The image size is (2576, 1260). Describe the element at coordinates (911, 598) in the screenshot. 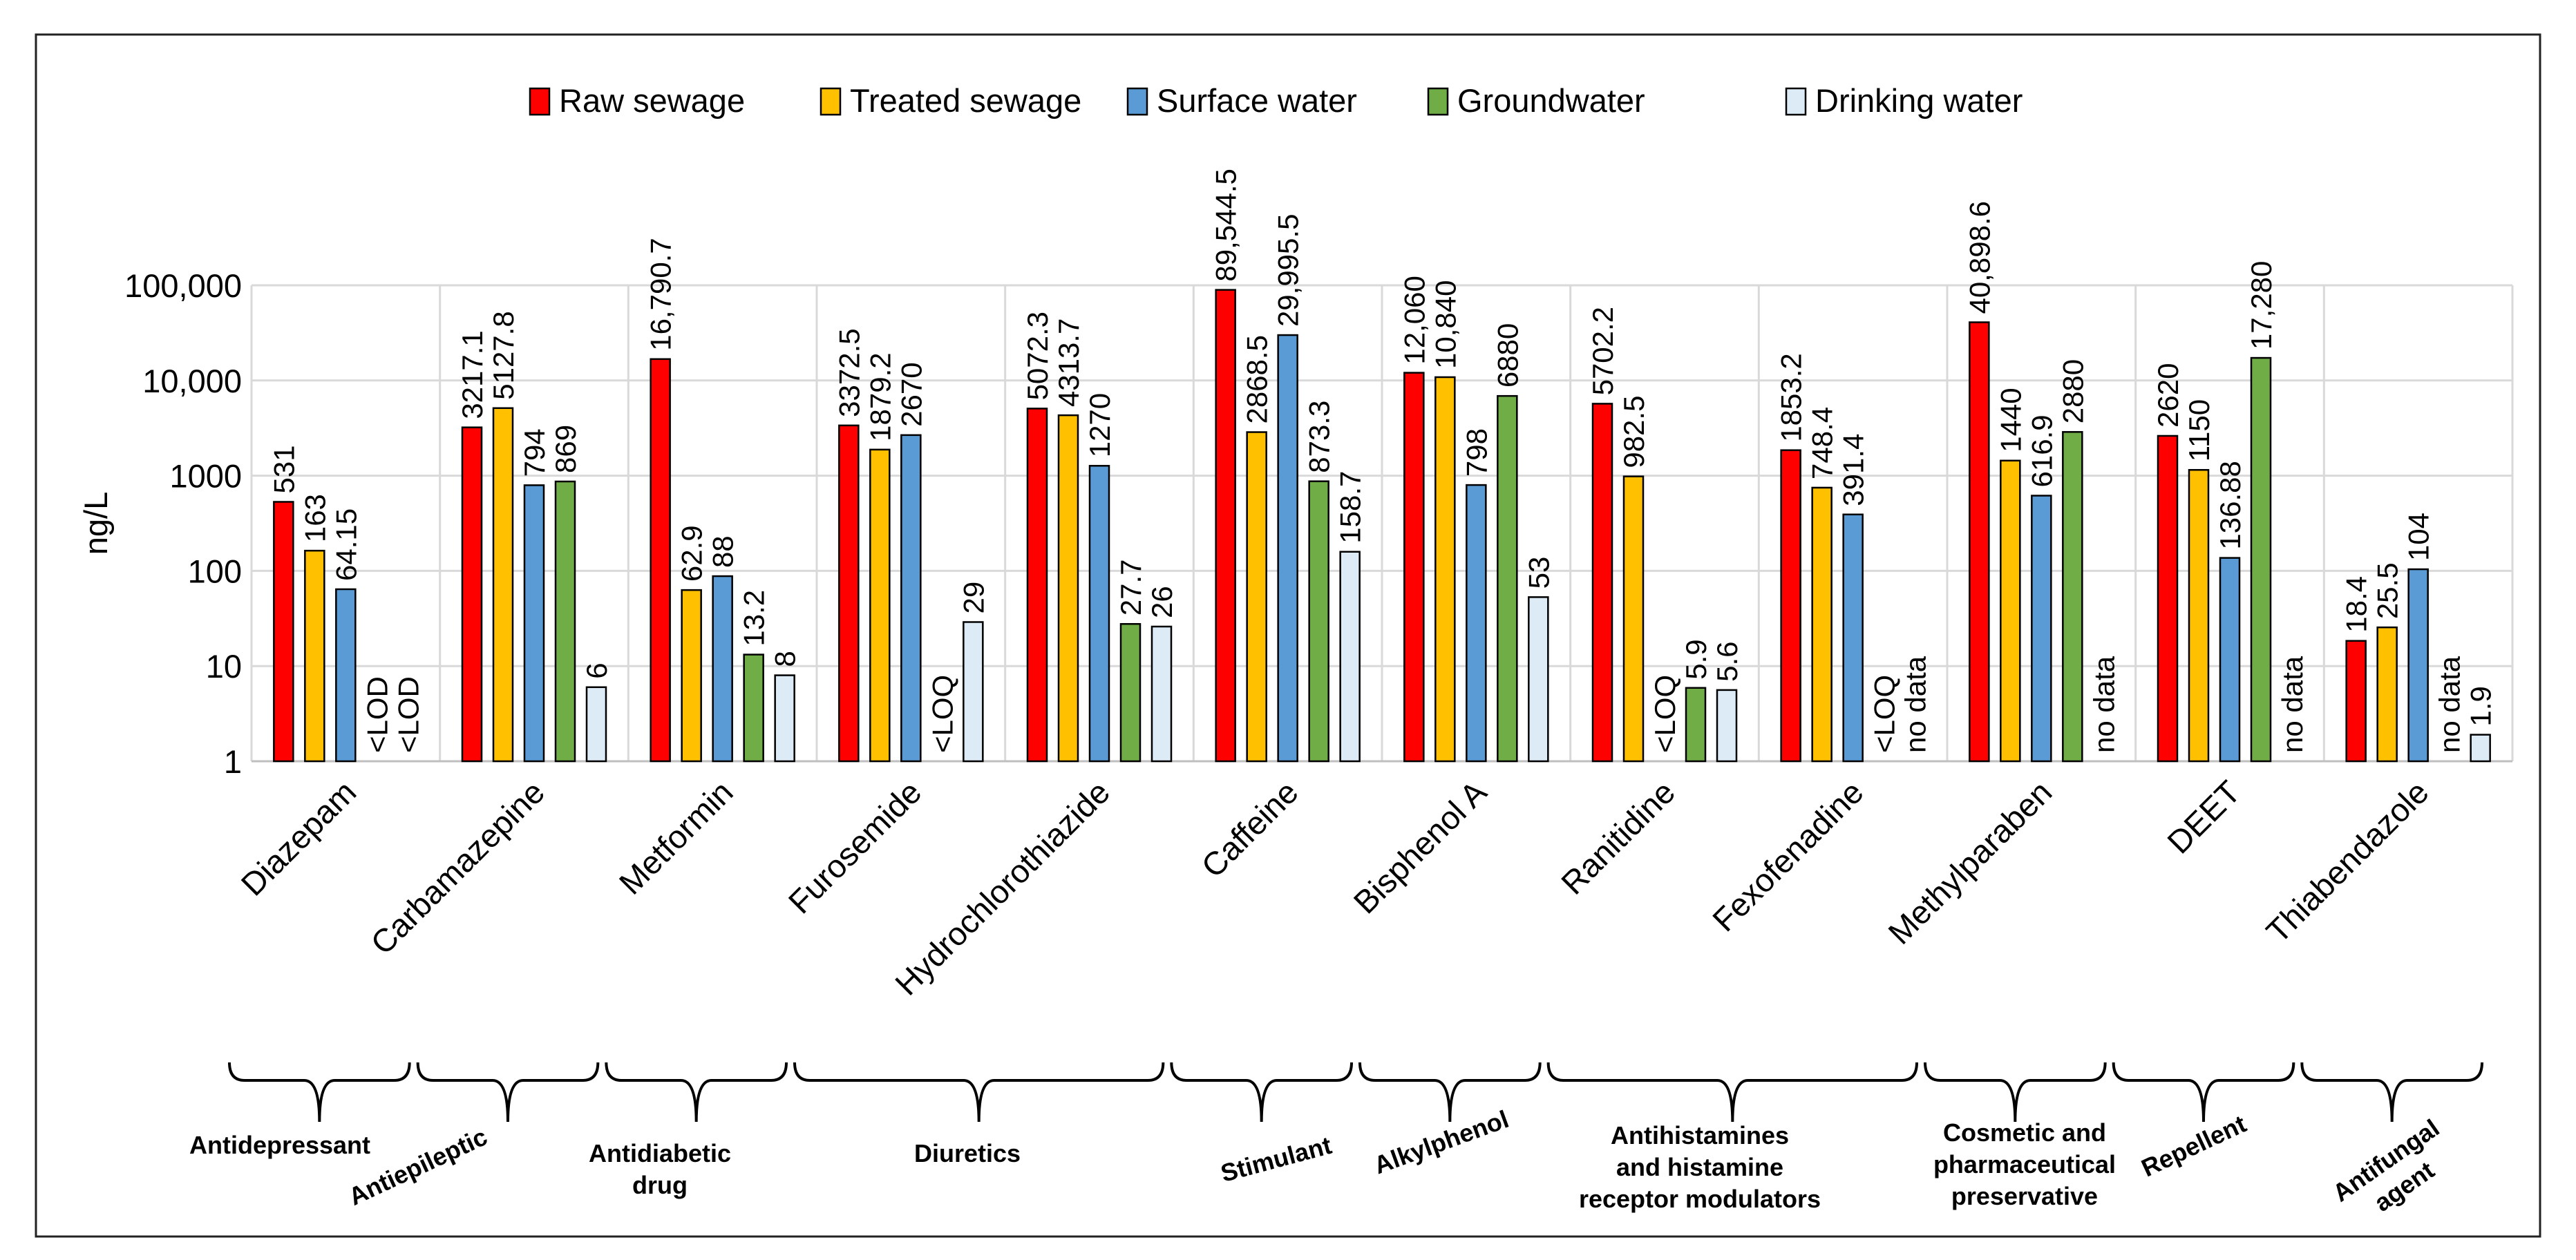

I see `bar-surface-water-furosemide` at that location.